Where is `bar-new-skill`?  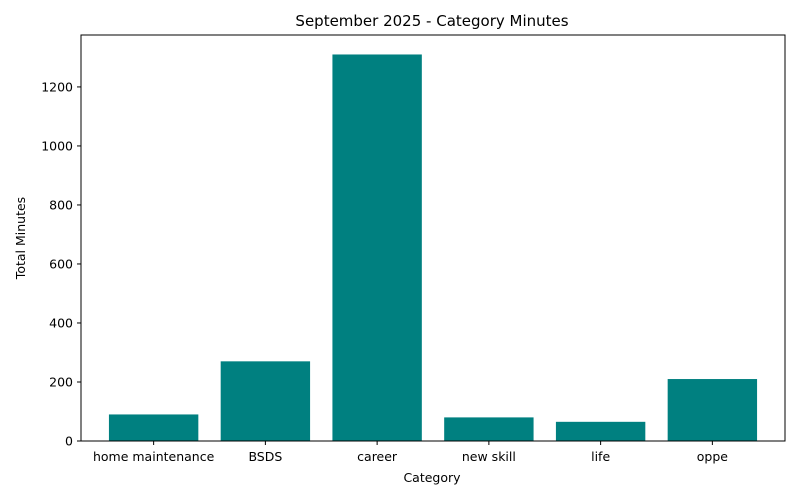
bar-new-skill is located at coordinates (489, 429).